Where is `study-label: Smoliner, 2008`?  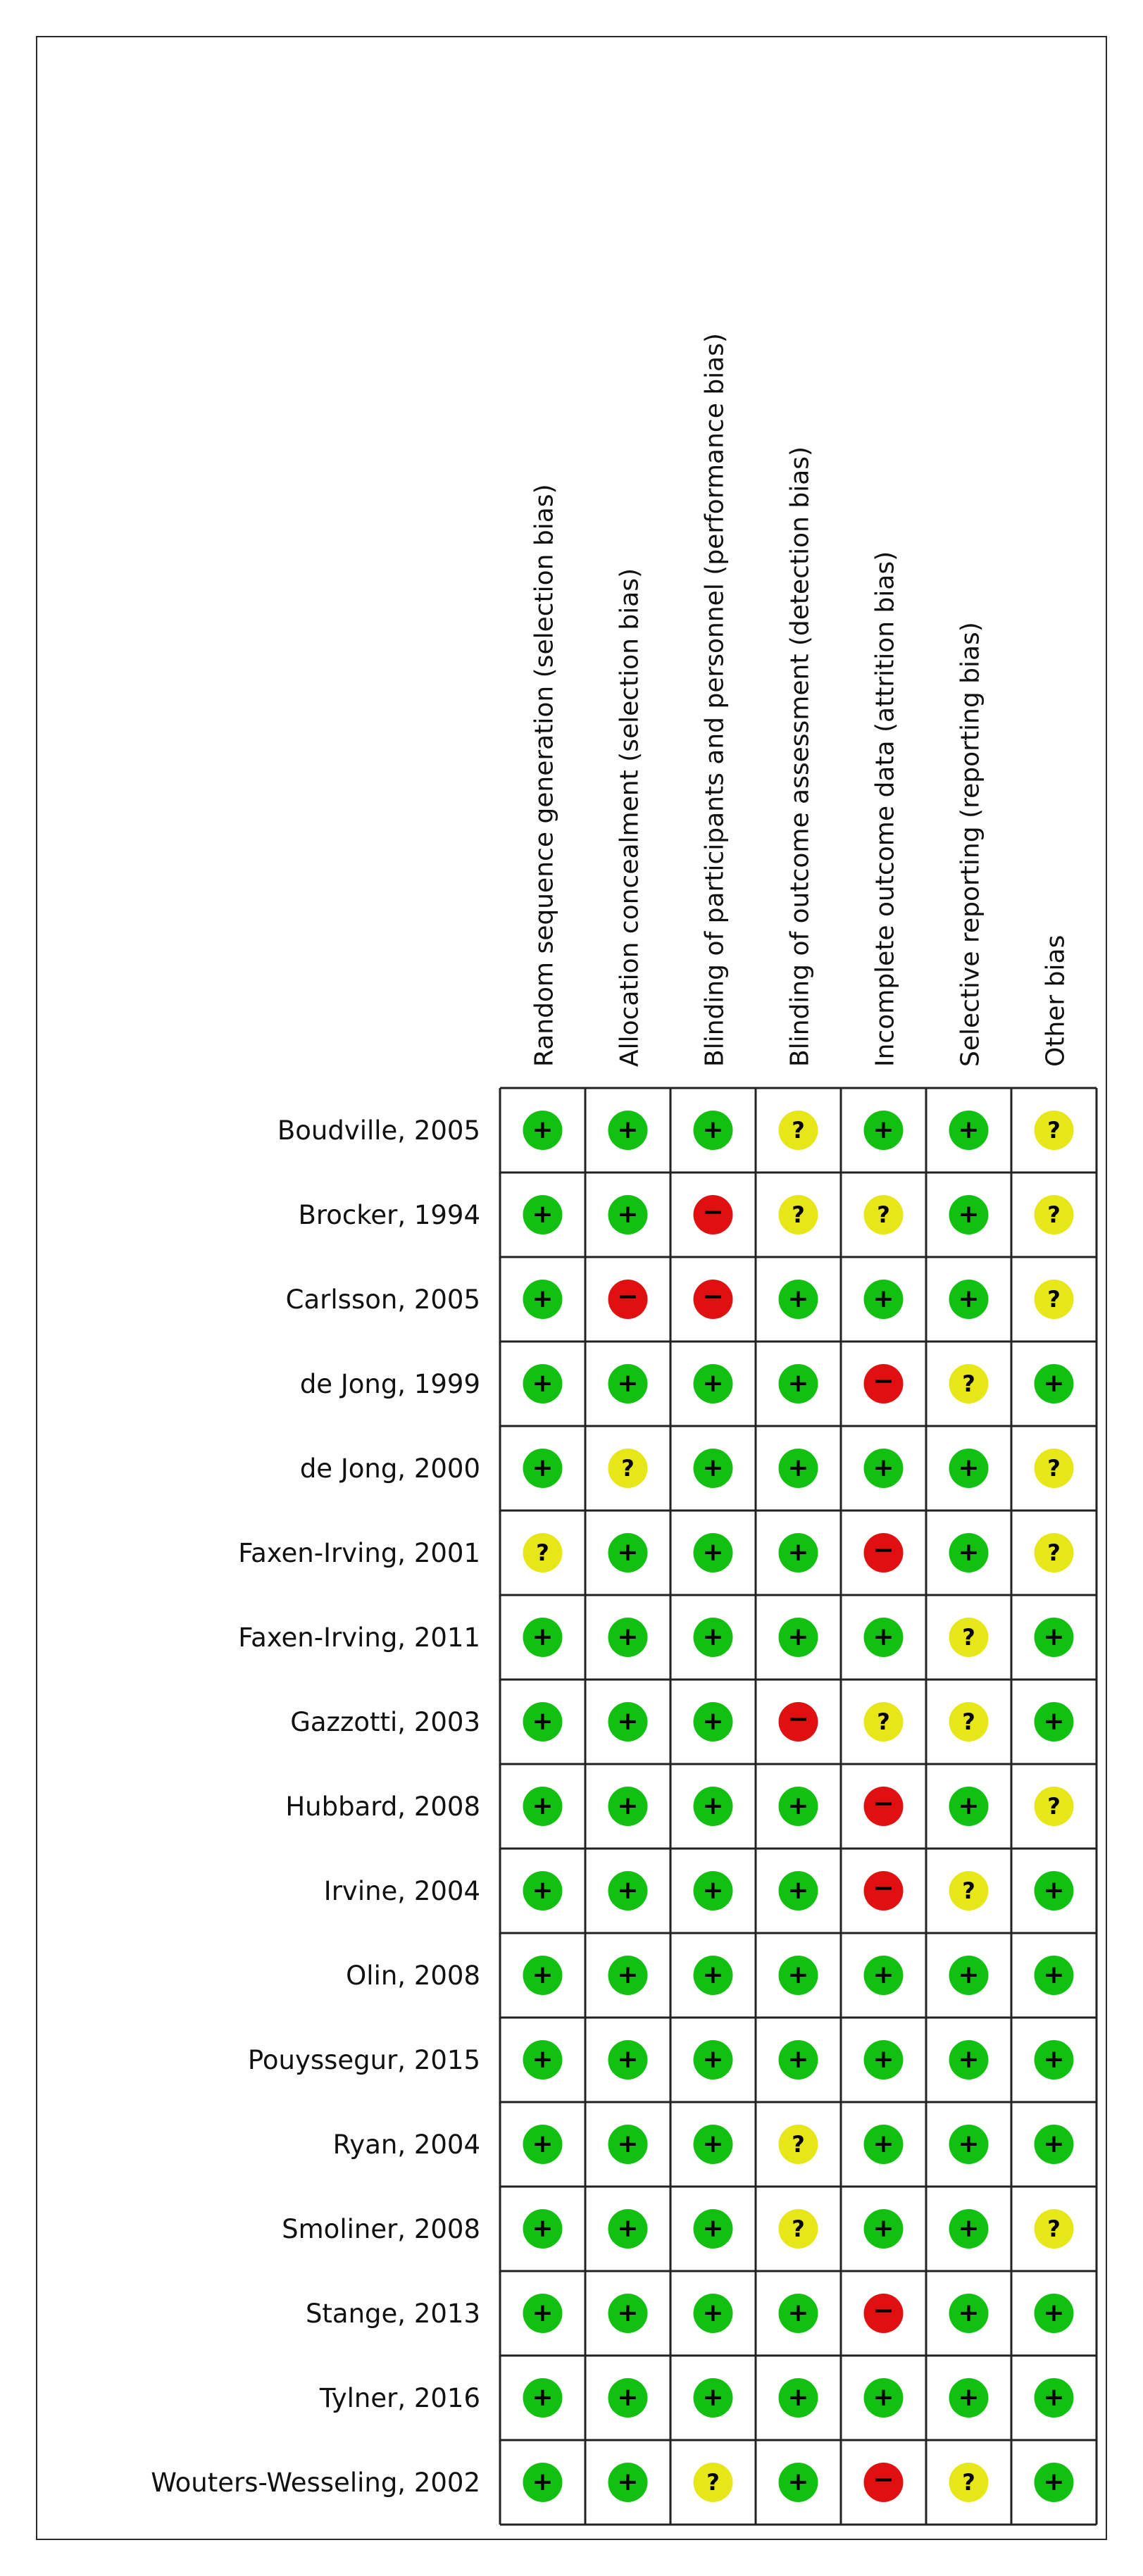
study-label: Smoliner, 2008 is located at coordinates (381, 2229).